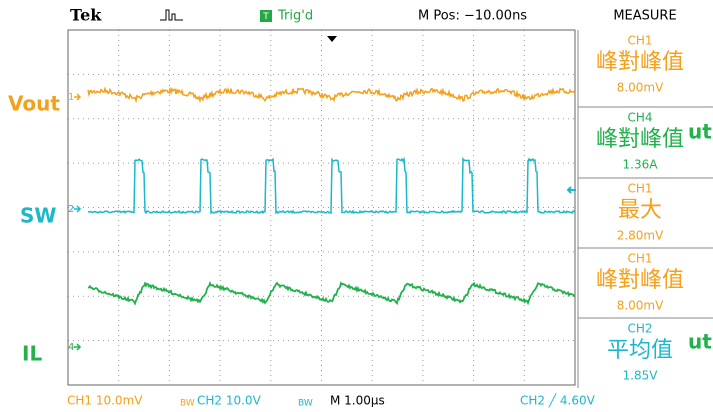  What do you see at coordinates (71, 347) in the screenshot?
I see `channel-marker: 4` at bounding box center [71, 347].